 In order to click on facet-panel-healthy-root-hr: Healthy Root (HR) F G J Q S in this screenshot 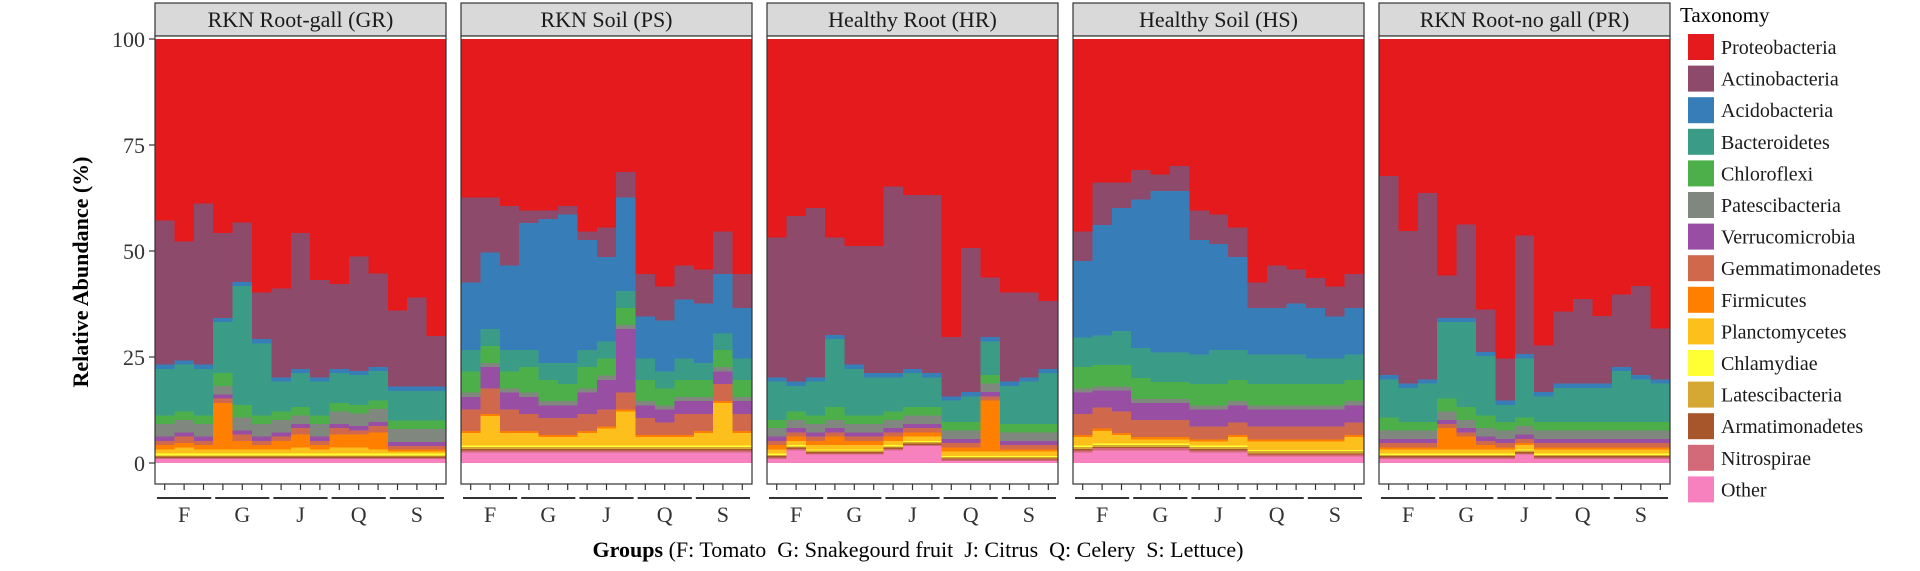, I will do `click(912, 264)`.